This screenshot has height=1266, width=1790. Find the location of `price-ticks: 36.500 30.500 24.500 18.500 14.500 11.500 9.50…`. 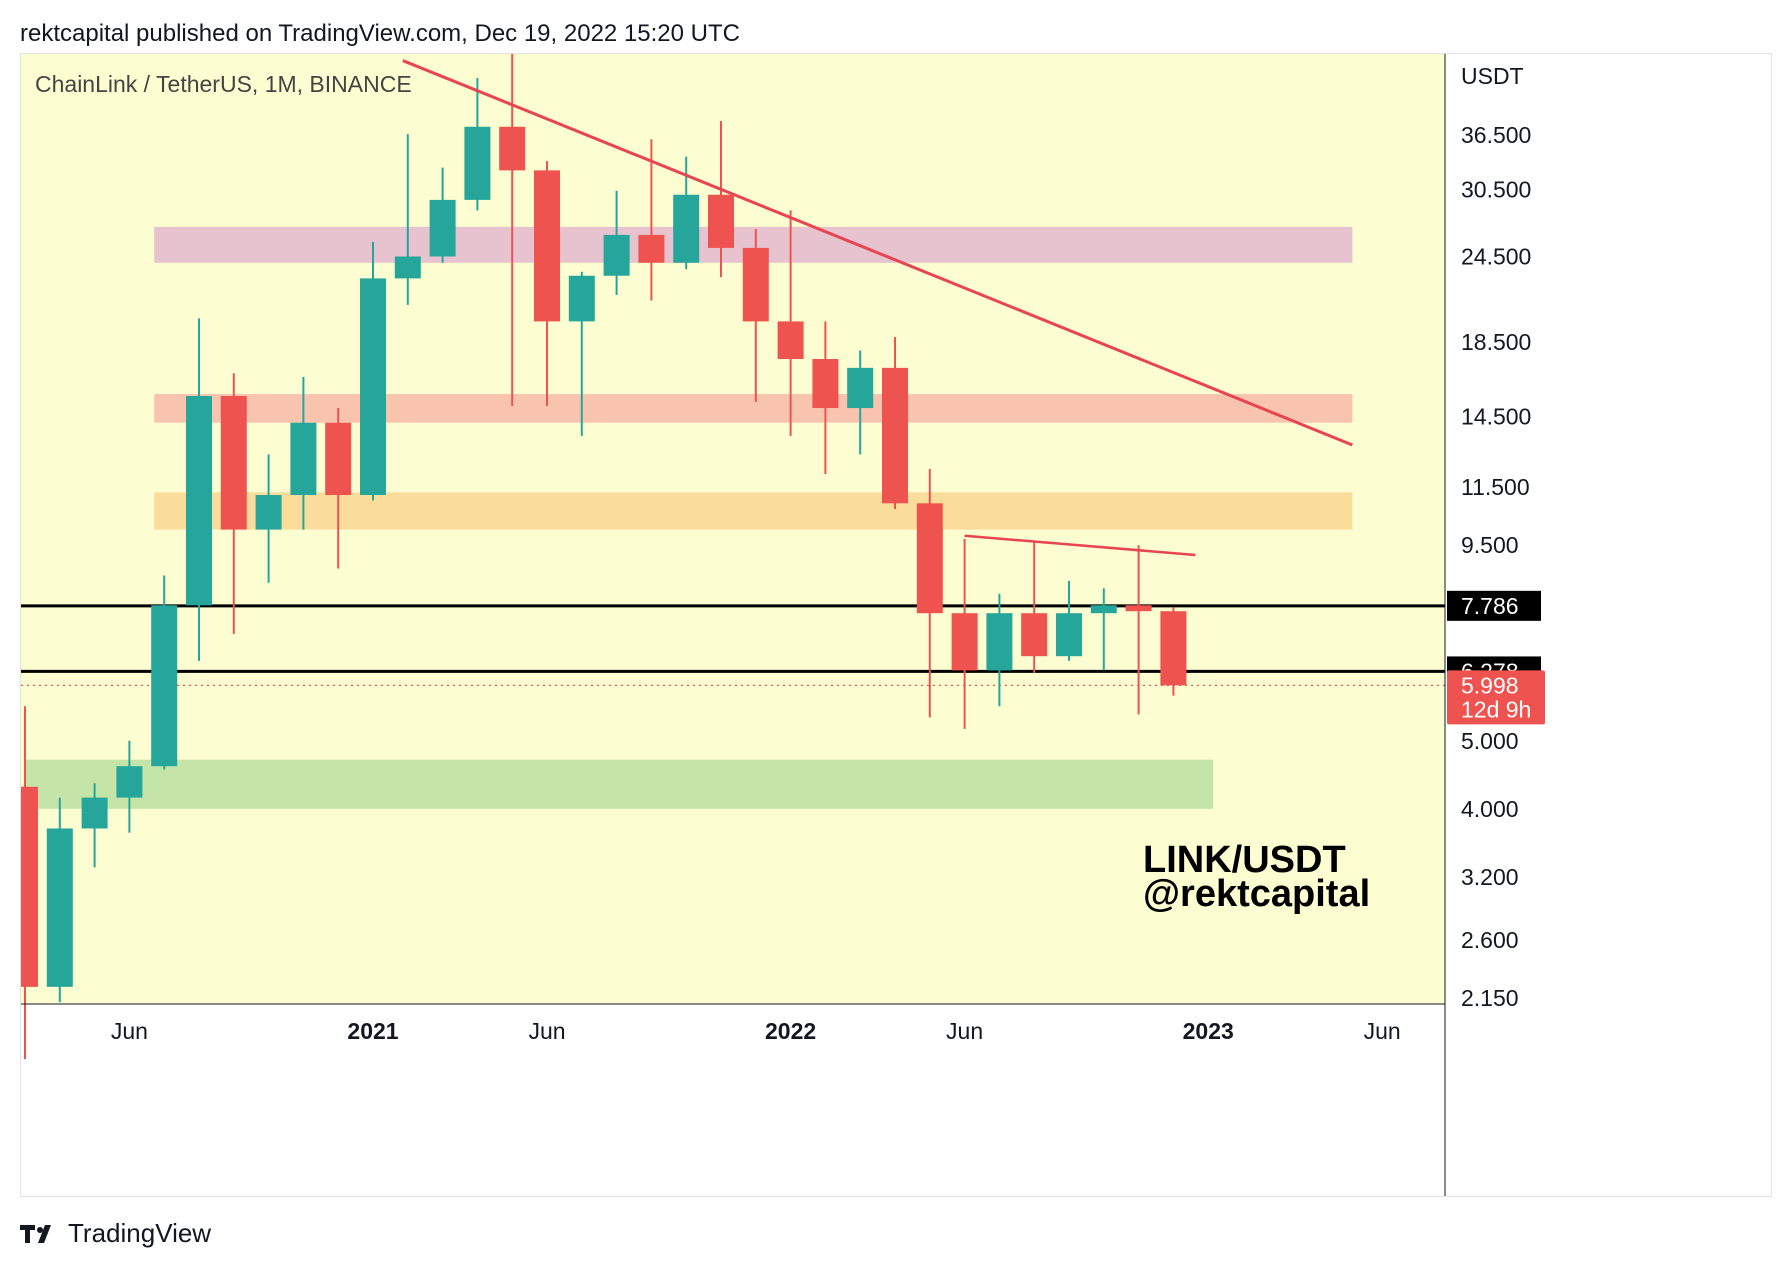

price-ticks: 36.500 30.500 24.500 18.500 14.500 11.500 9.50… is located at coordinates (1496, 566).